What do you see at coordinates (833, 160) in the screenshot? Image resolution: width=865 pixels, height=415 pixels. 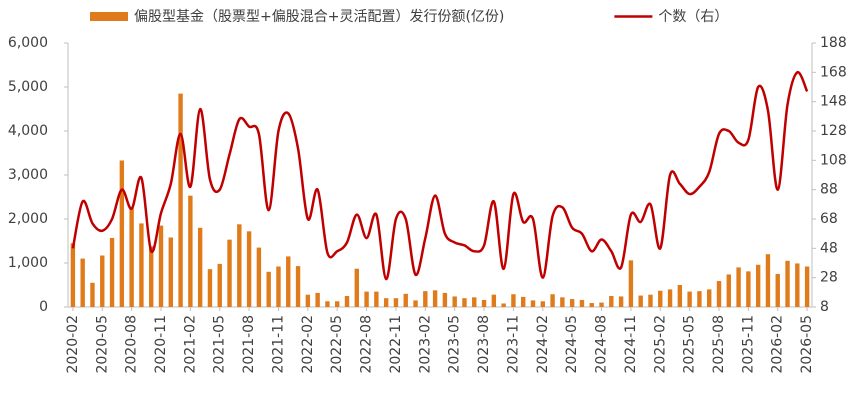 I see `y2-tick-label: 108` at bounding box center [833, 160].